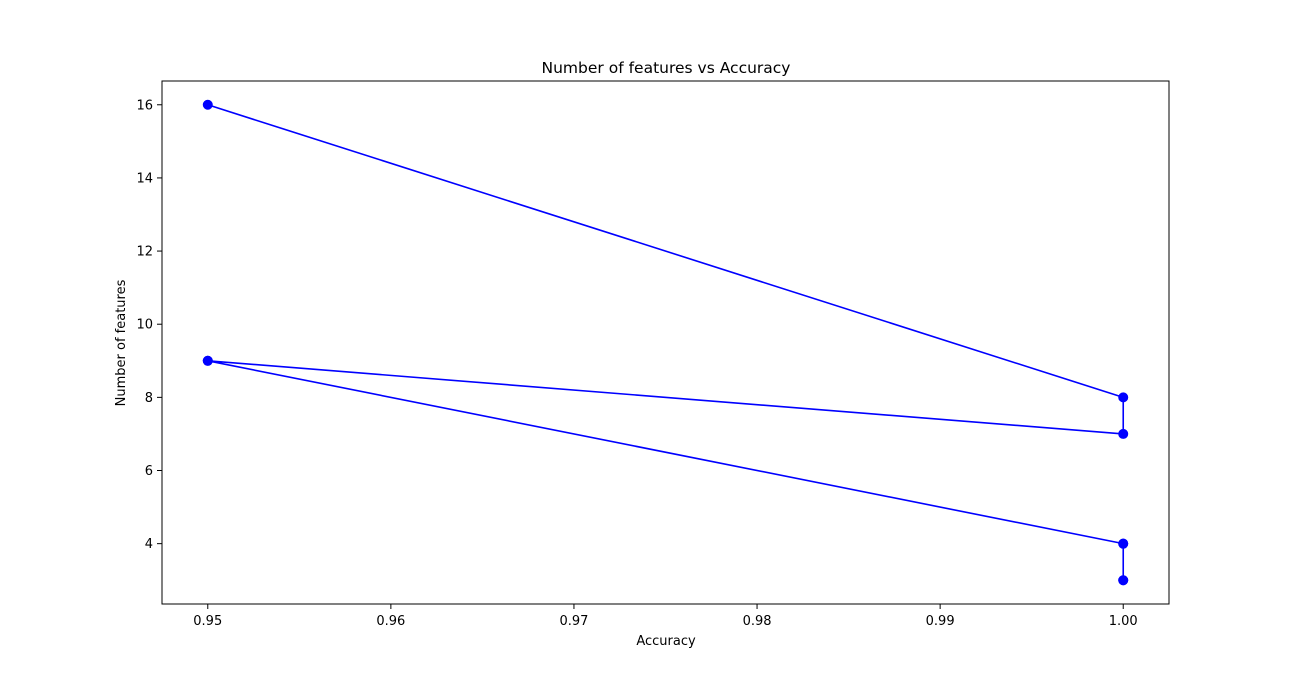 Image resolution: width=1299 pixels, height=683 pixels. I want to click on y-tick-label: 10, so click(144, 325).